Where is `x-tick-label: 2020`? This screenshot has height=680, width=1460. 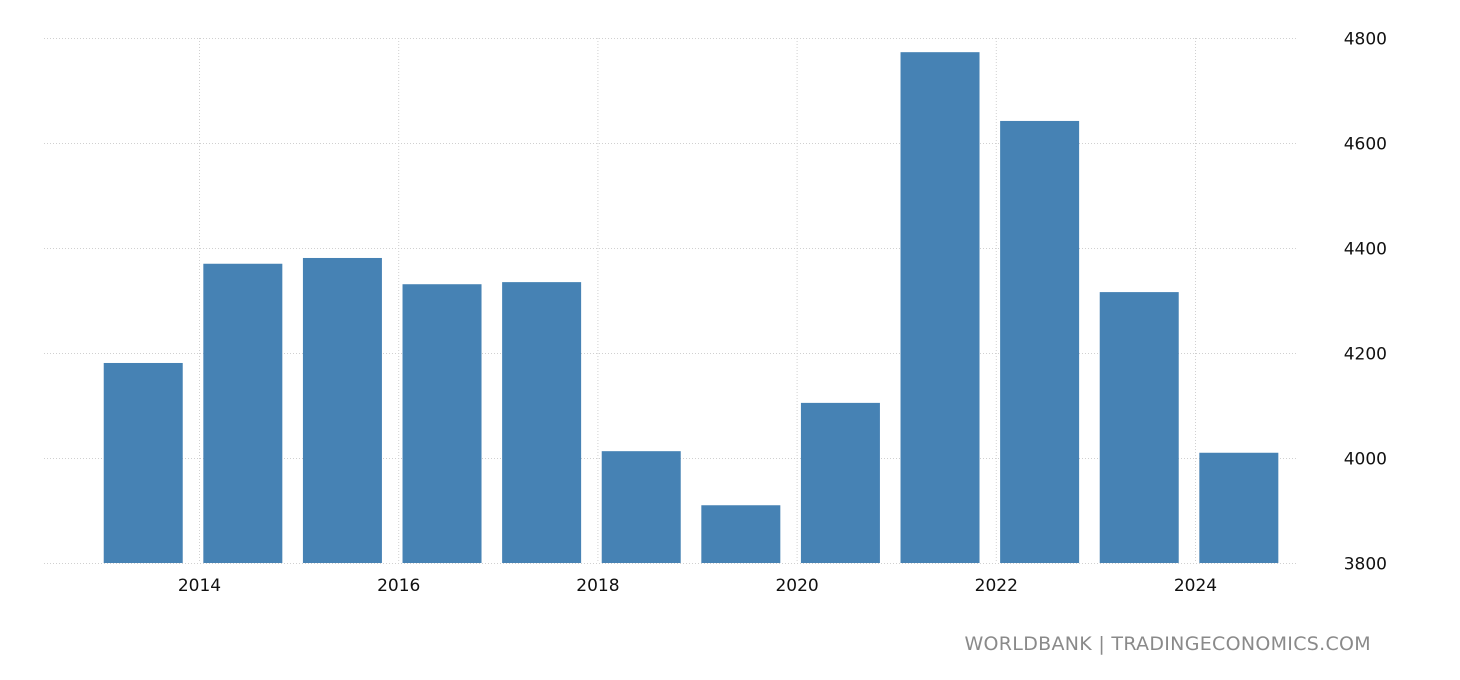
x-tick-label: 2020 is located at coordinates (796, 586).